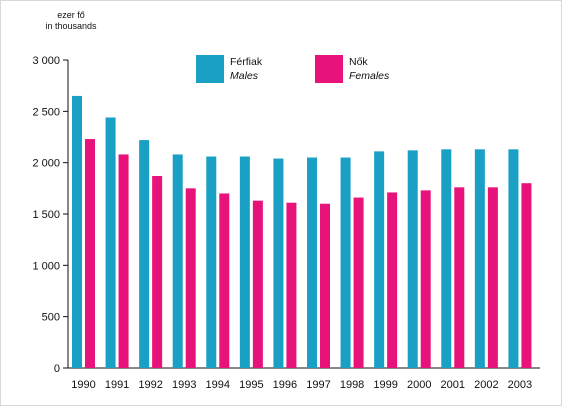 The height and width of the screenshot is (408, 564). Describe the element at coordinates (419, 385) in the screenshot. I see `x-tick-label: 2000` at that location.